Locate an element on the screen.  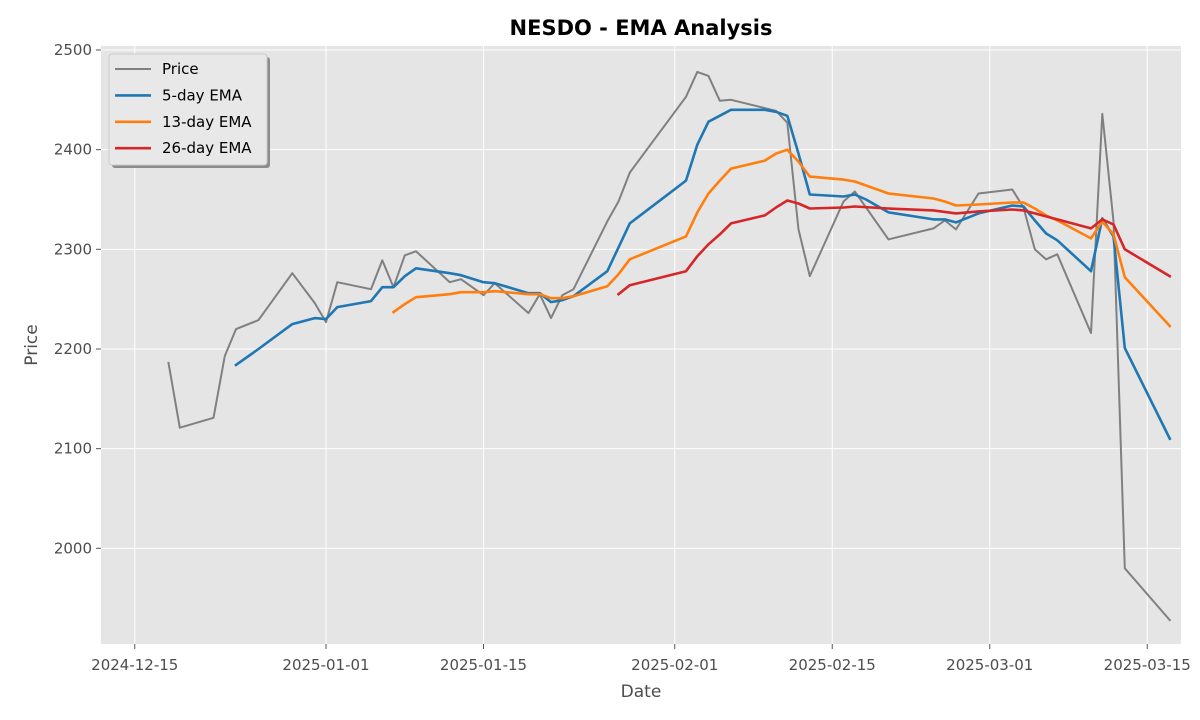
x-tick-label: 2025-02-15 is located at coordinates (832, 665).